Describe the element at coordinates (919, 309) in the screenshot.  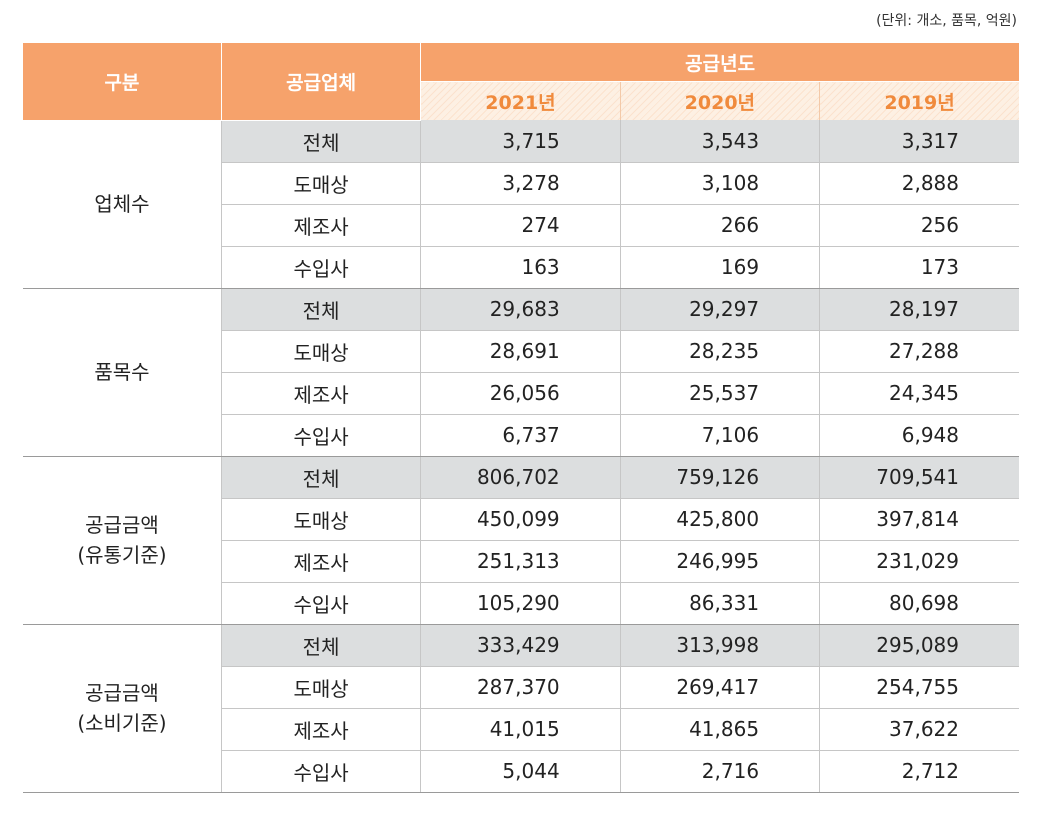
I see `value-cell: 28,197` at that location.